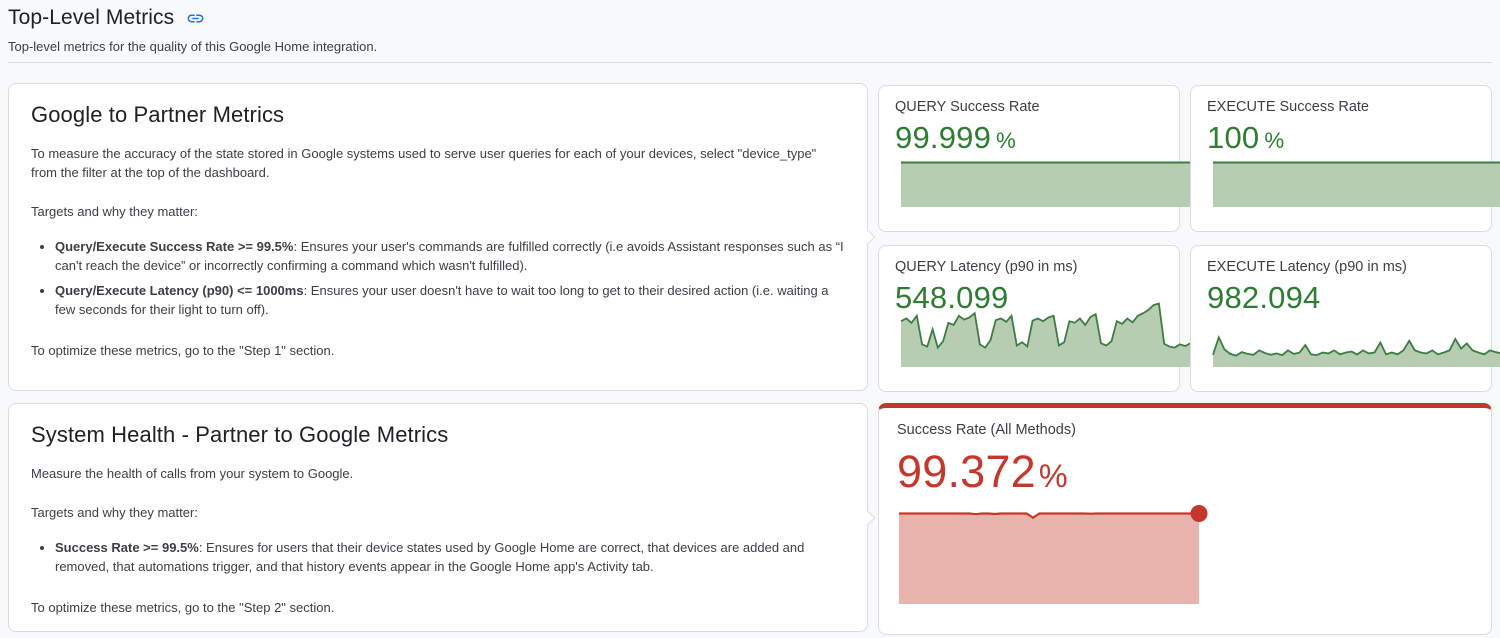 Image resolution: width=1500 pixels, height=638 pixels. I want to click on sparkline-execute-latency, so click(1356, 350).